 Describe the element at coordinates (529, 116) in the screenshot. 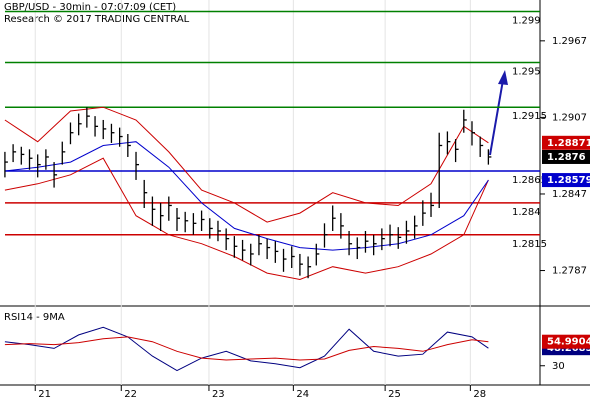

I see `level-label: 1.2915` at that location.